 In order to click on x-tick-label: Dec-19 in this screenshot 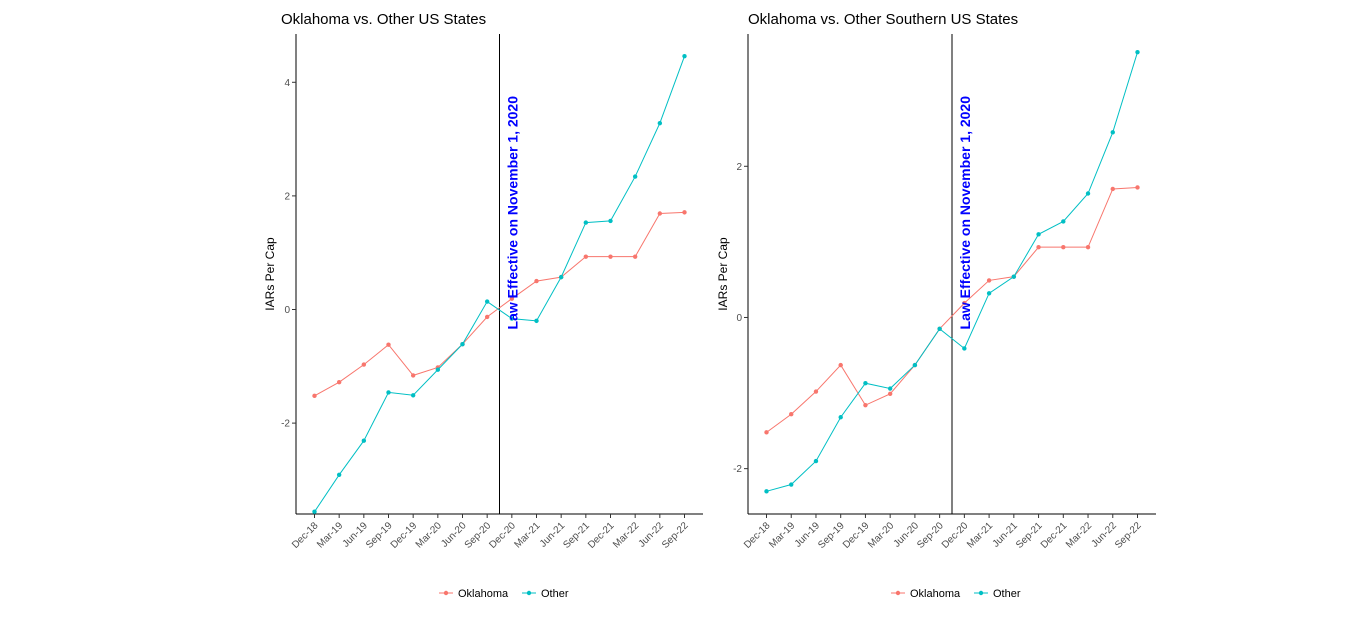, I will do `click(404, 535)`.